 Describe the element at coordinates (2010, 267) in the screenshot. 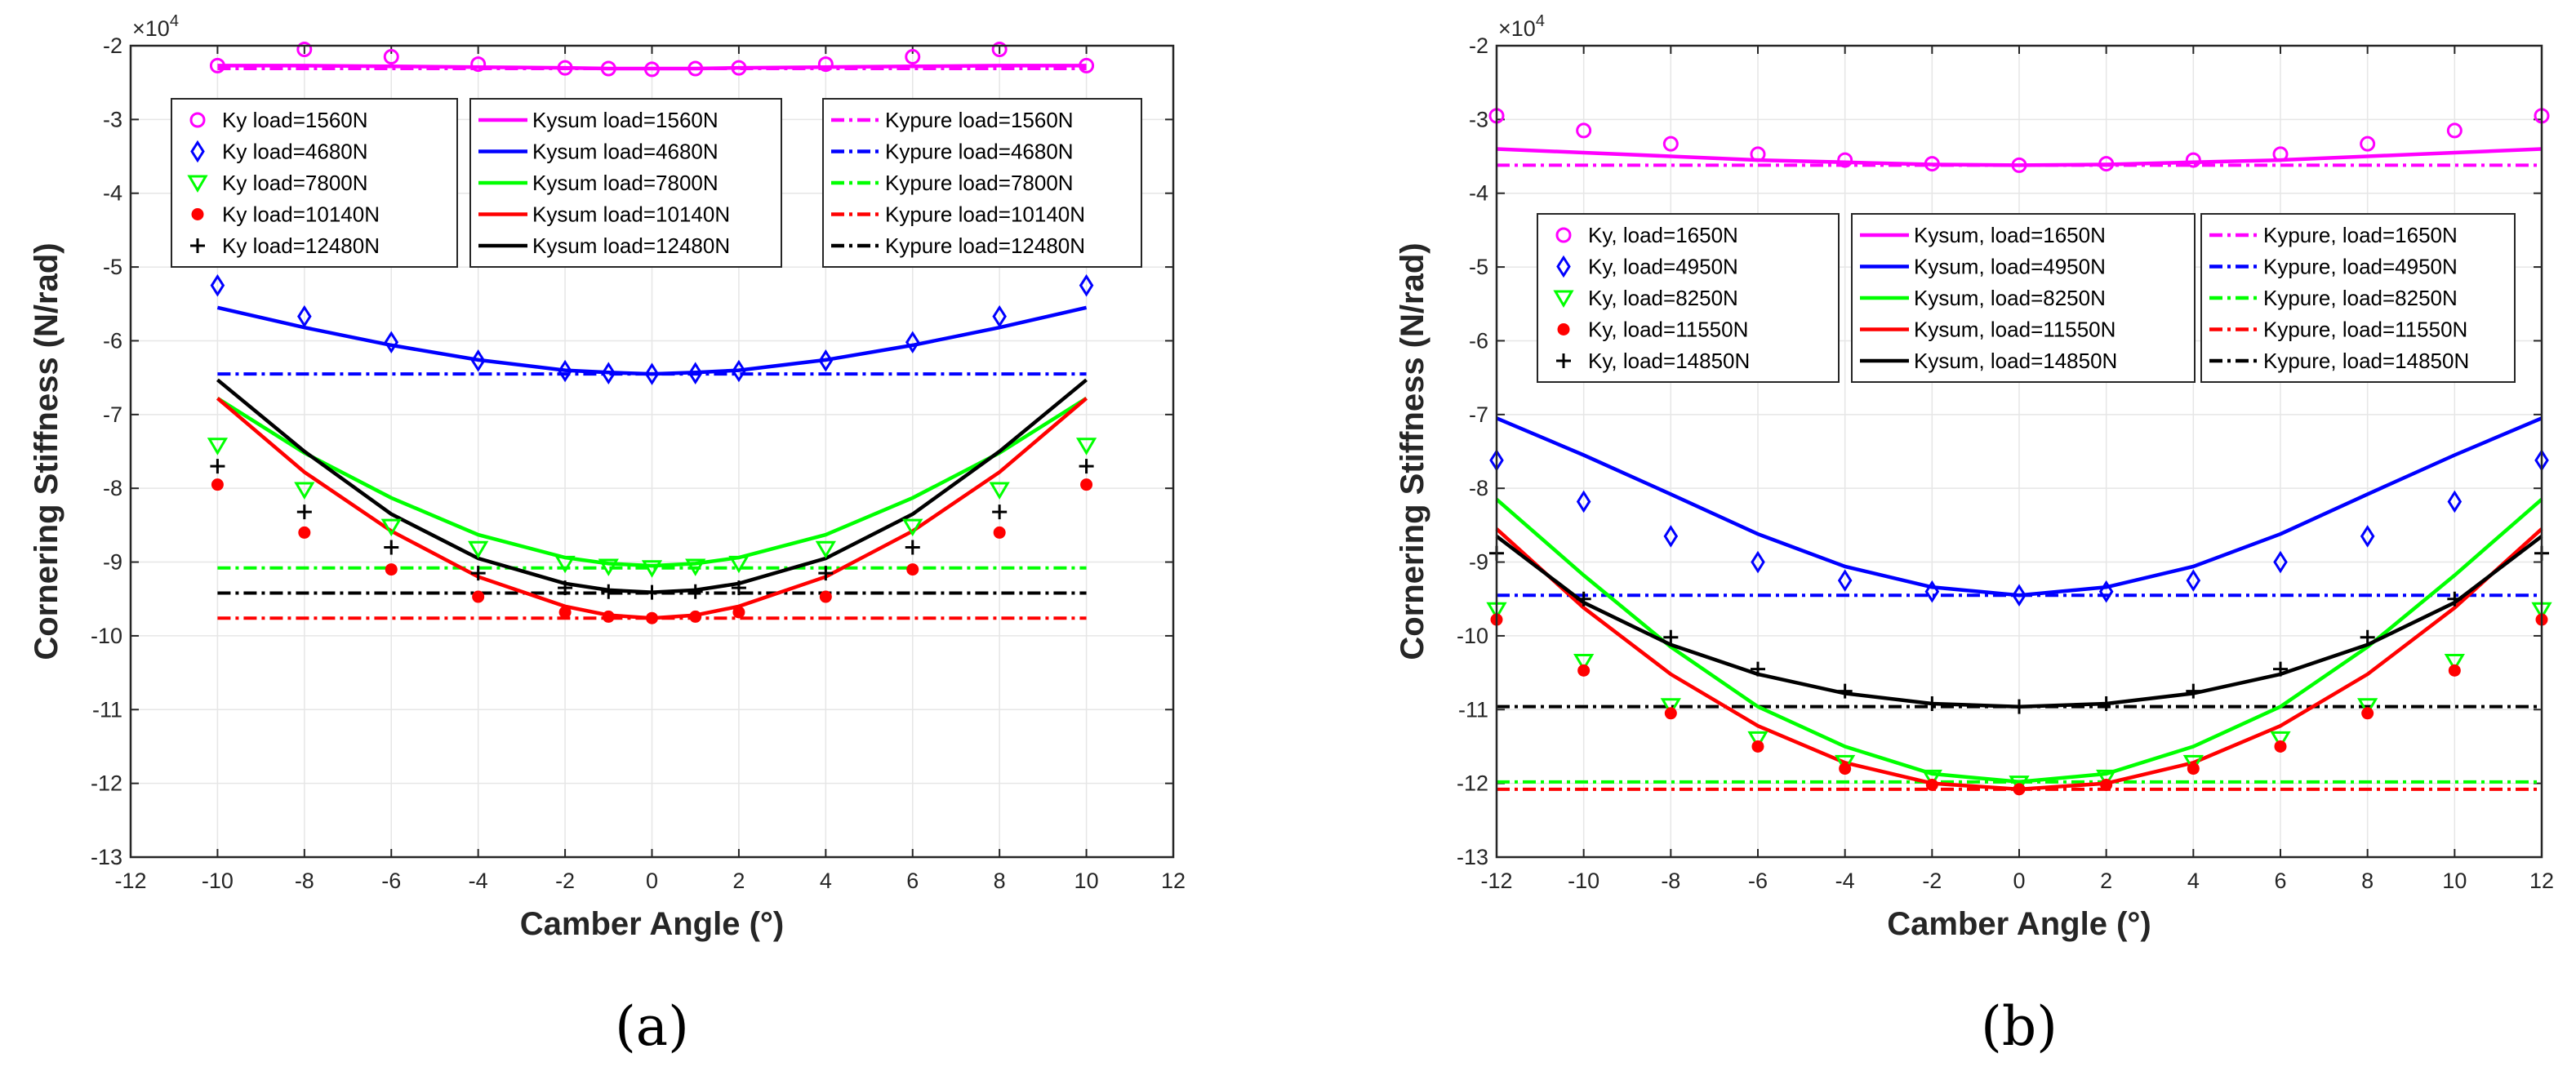

I see `legend-label: Kysum, load=4950N` at that location.